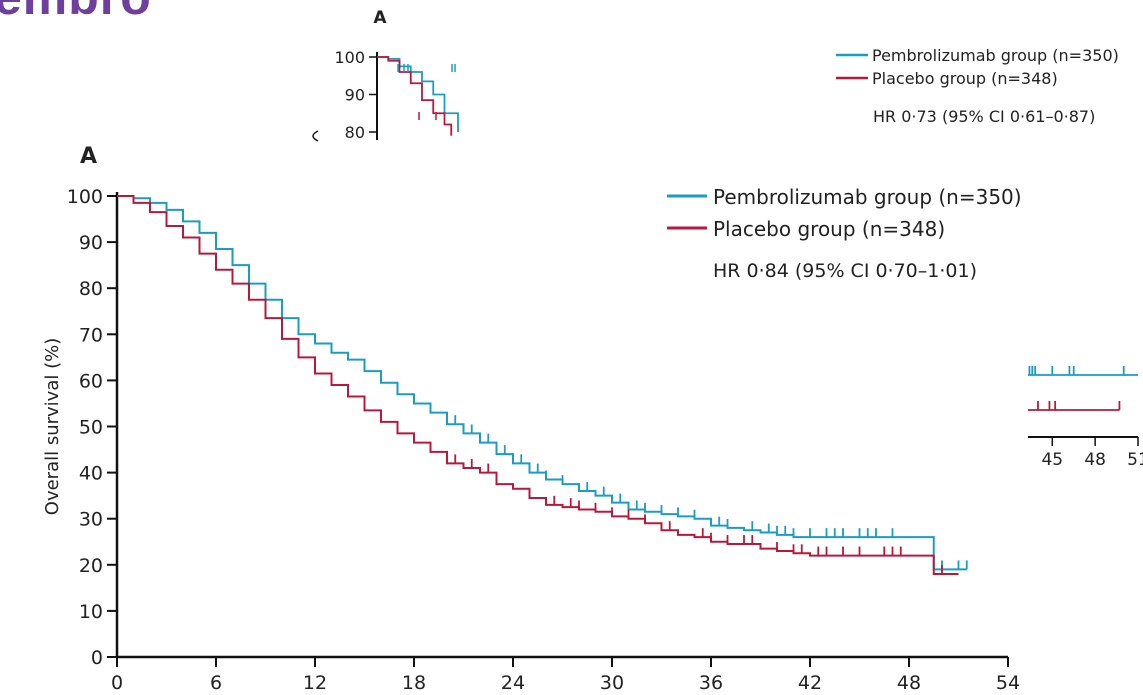  Describe the element at coordinates (91, 428) in the screenshot. I see `y-tick-label: 50` at that location.